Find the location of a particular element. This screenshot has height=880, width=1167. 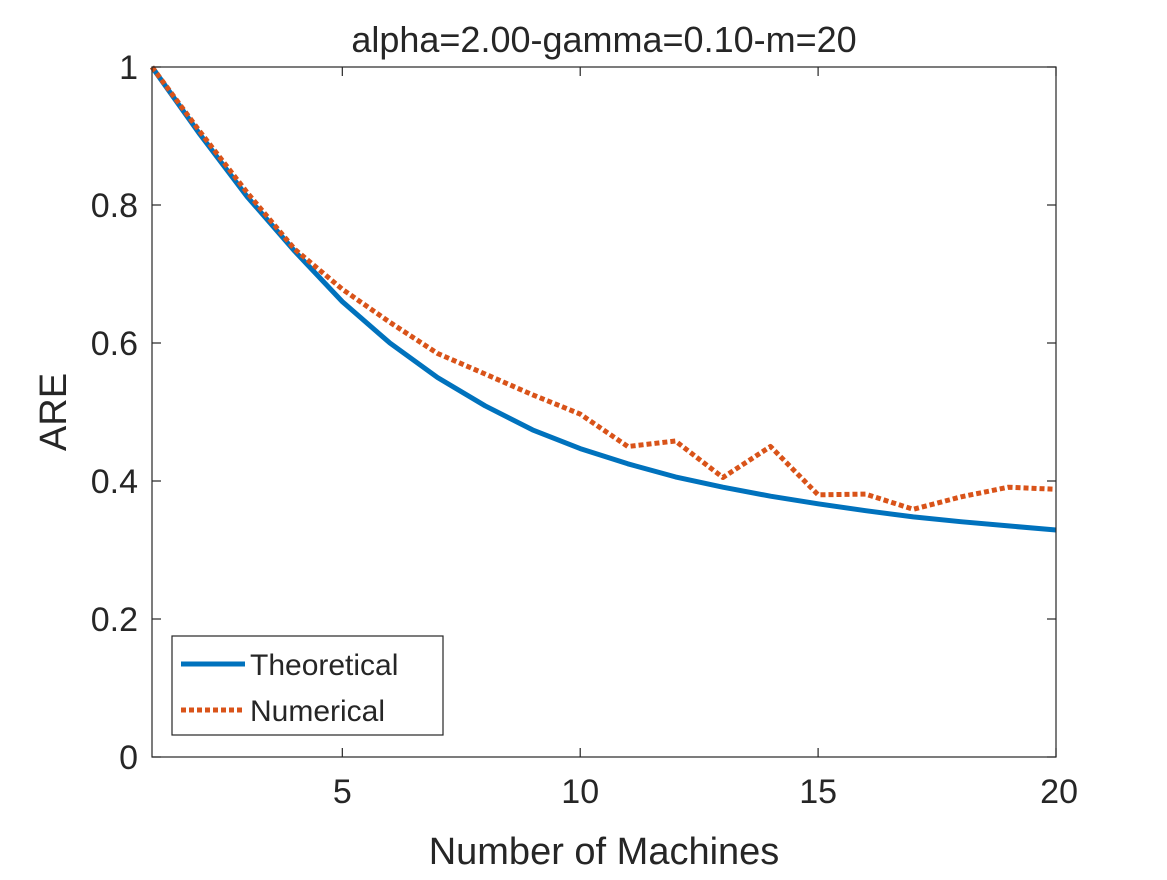

y-tick-label: 0.8 is located at coordinates (114, 206).